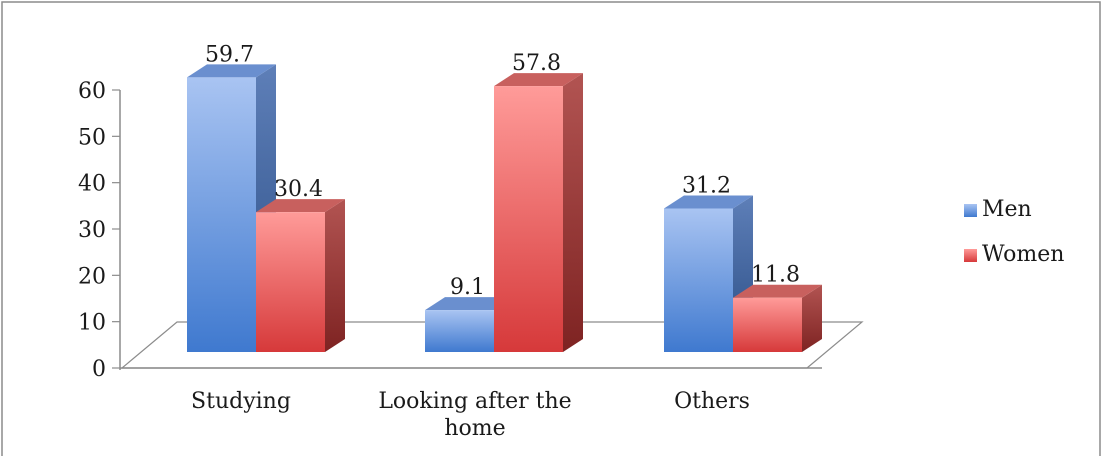 The height and width of the screenshot is (459, 1104). Describe the element at coordinates (241, 401) in the screenshot. I see `x-tick-label: Studying` at that location.